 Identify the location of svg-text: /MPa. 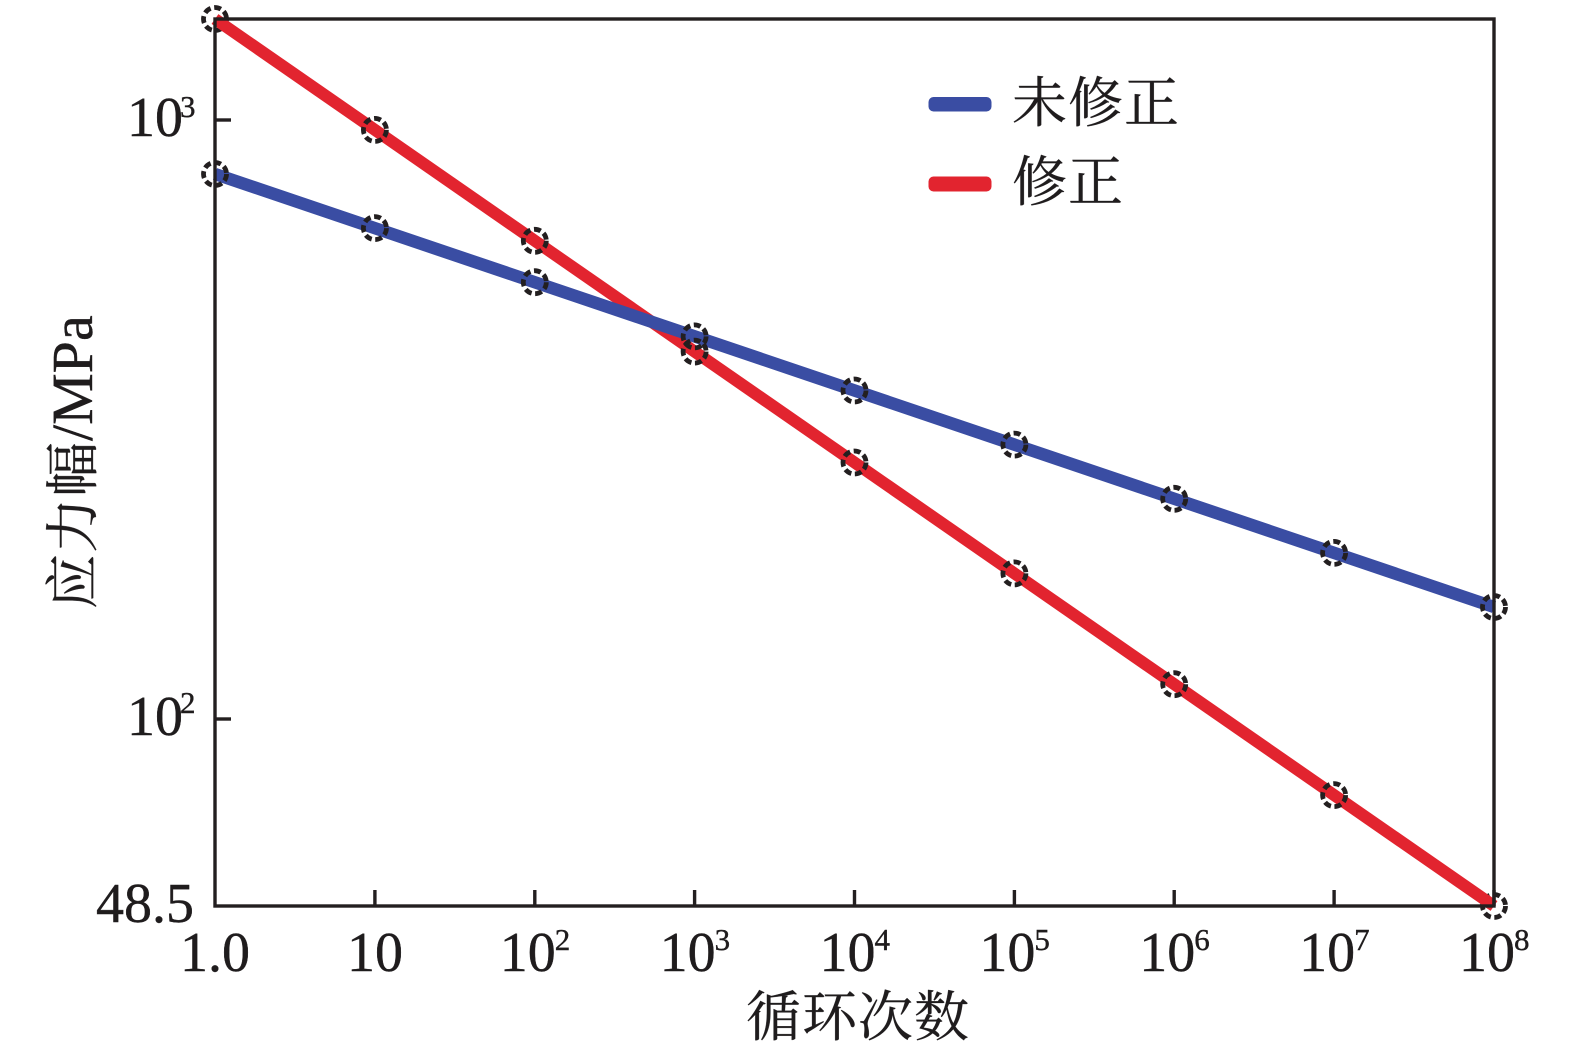
(72, 378).